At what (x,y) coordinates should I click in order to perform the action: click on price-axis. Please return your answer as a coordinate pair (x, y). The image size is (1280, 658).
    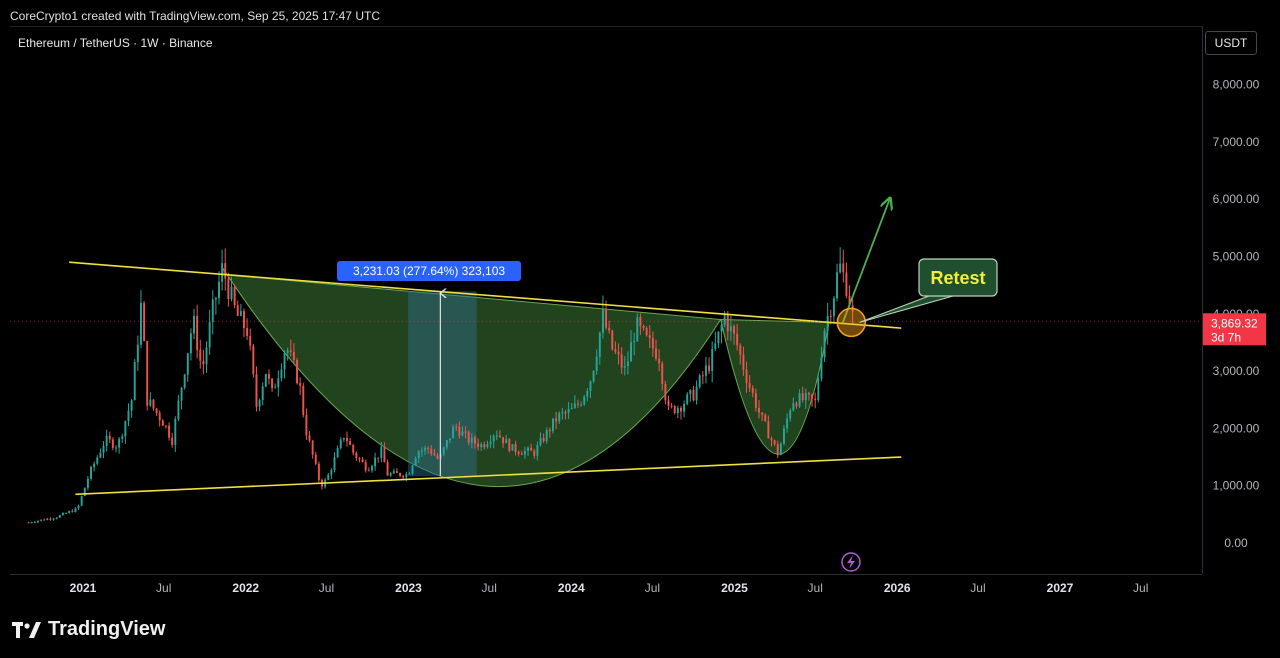
    Looking at the image, I should click on (1236, 300).